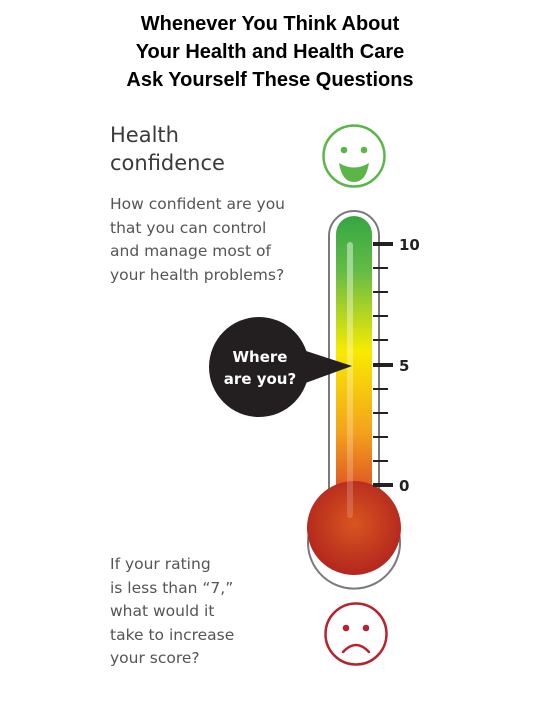 The height and width of the screenshot is (720, 540). What do you see at coordinates (197, 274) in the screenshot?
I see `question-line-4: your health problems?` at bounding box center [197, 274].